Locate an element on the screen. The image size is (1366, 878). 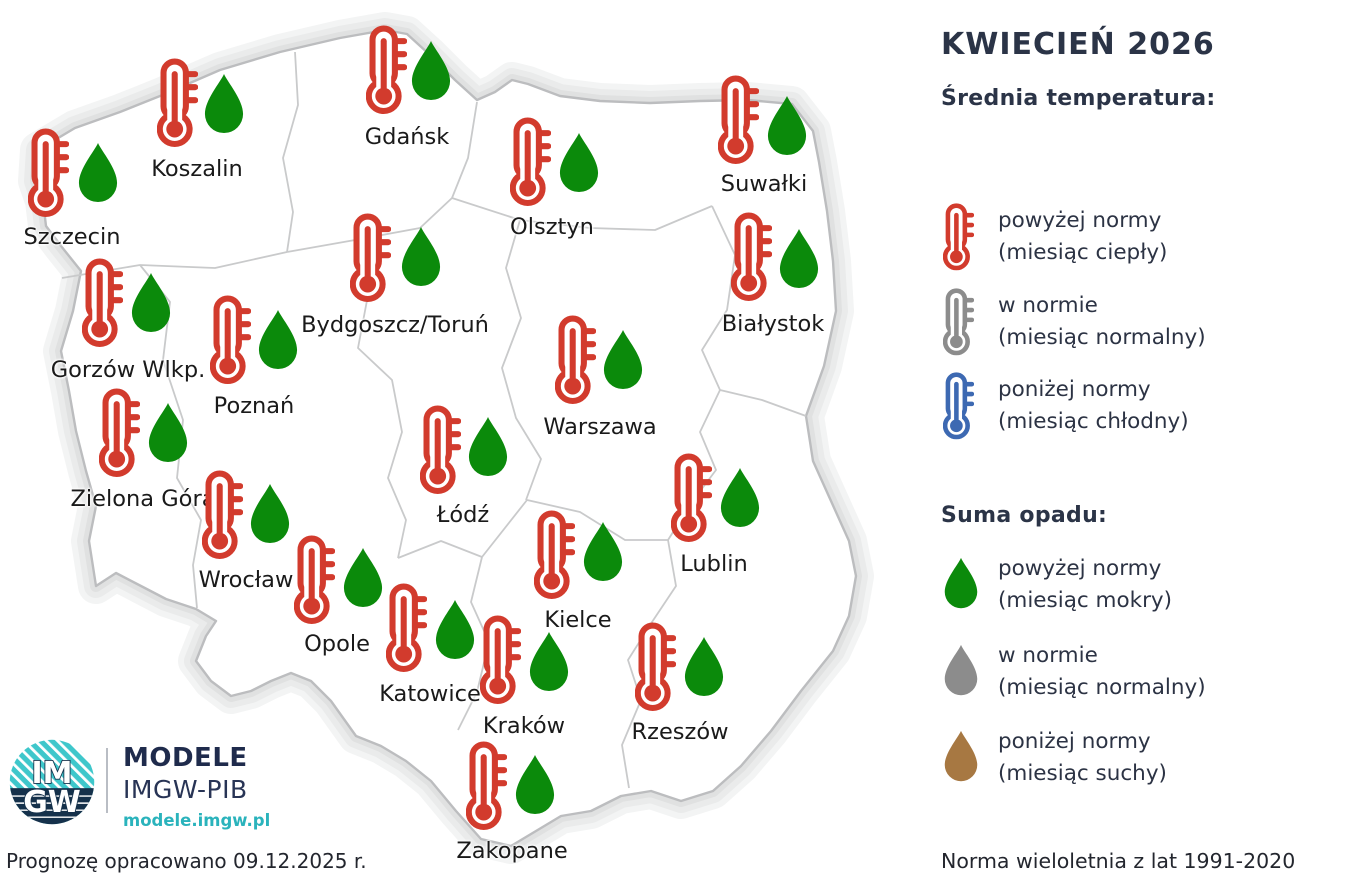
city-label: Gorzów Wlkp. is located at coordinates (128, 370).